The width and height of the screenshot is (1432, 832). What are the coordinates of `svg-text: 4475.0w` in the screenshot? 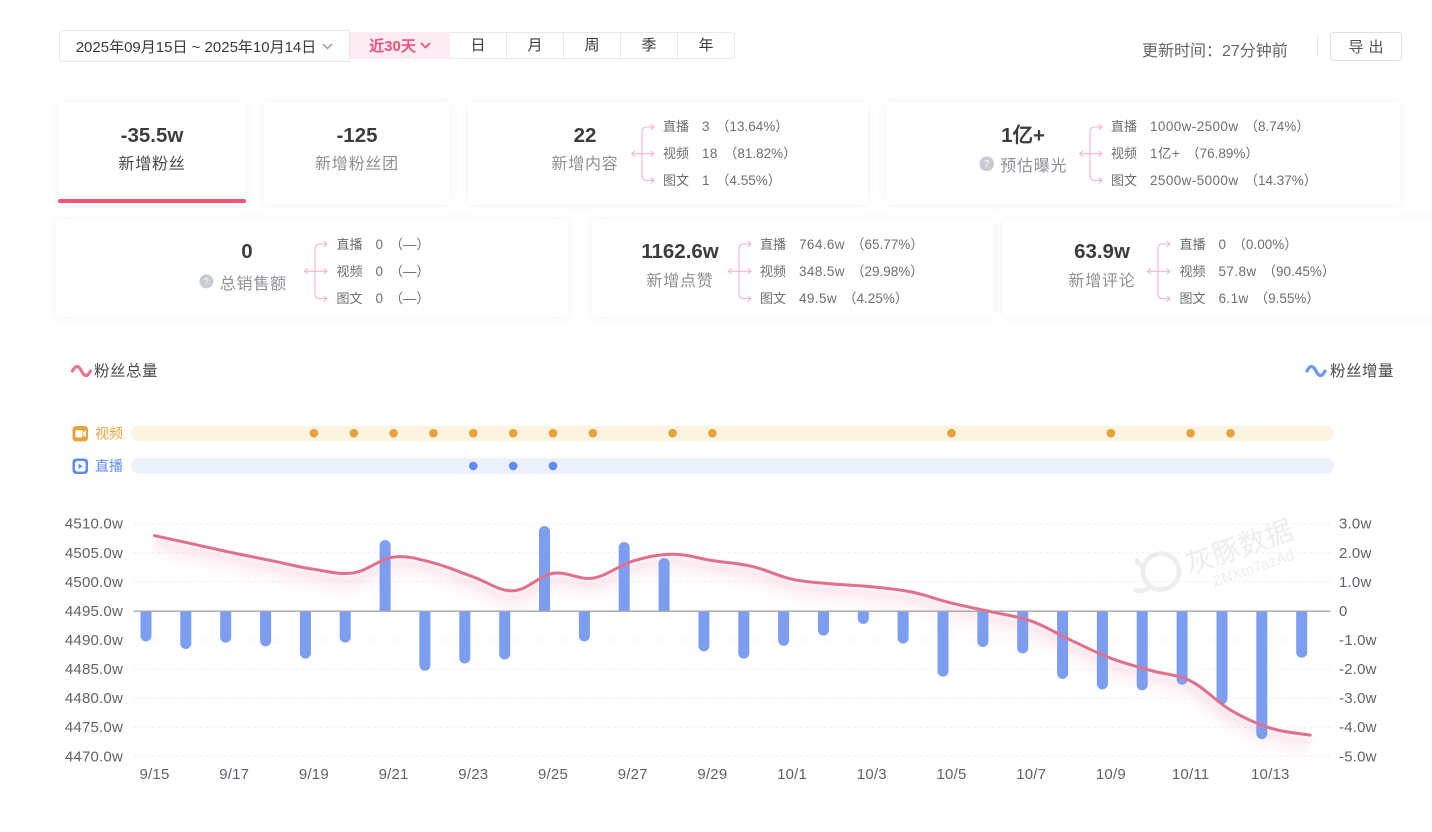 It's located at (94, 727).